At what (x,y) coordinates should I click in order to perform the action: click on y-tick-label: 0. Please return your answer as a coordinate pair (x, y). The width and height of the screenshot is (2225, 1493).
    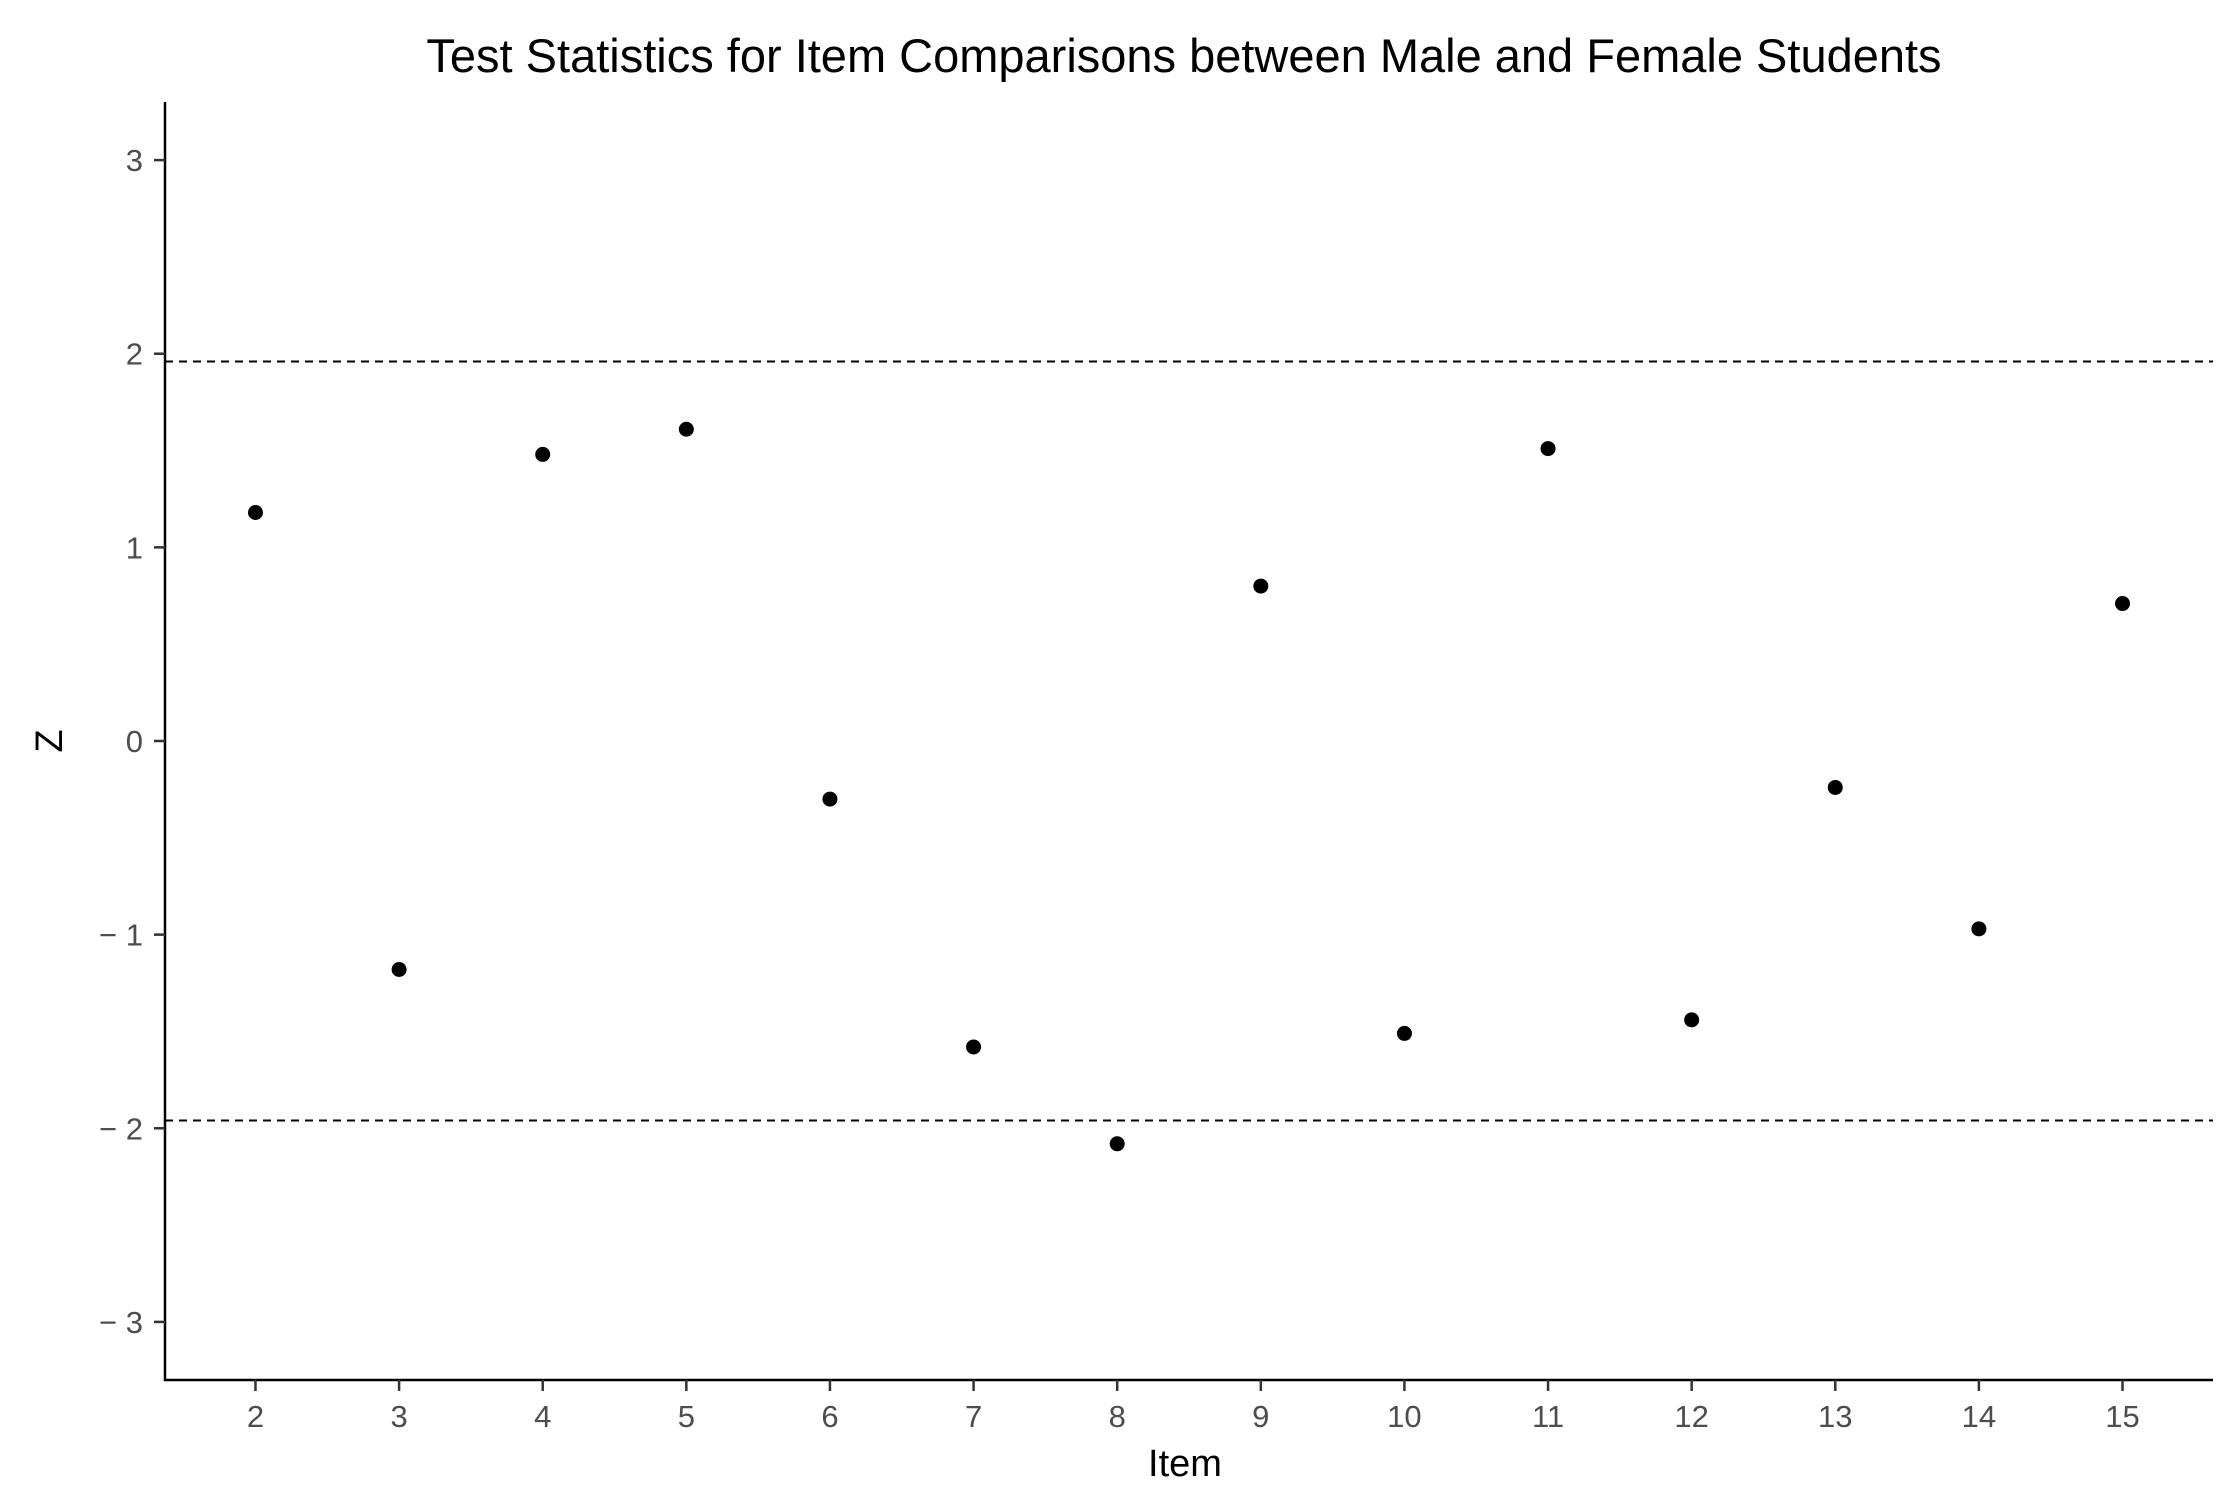
    Looking at the image, I should click on (134, 741).